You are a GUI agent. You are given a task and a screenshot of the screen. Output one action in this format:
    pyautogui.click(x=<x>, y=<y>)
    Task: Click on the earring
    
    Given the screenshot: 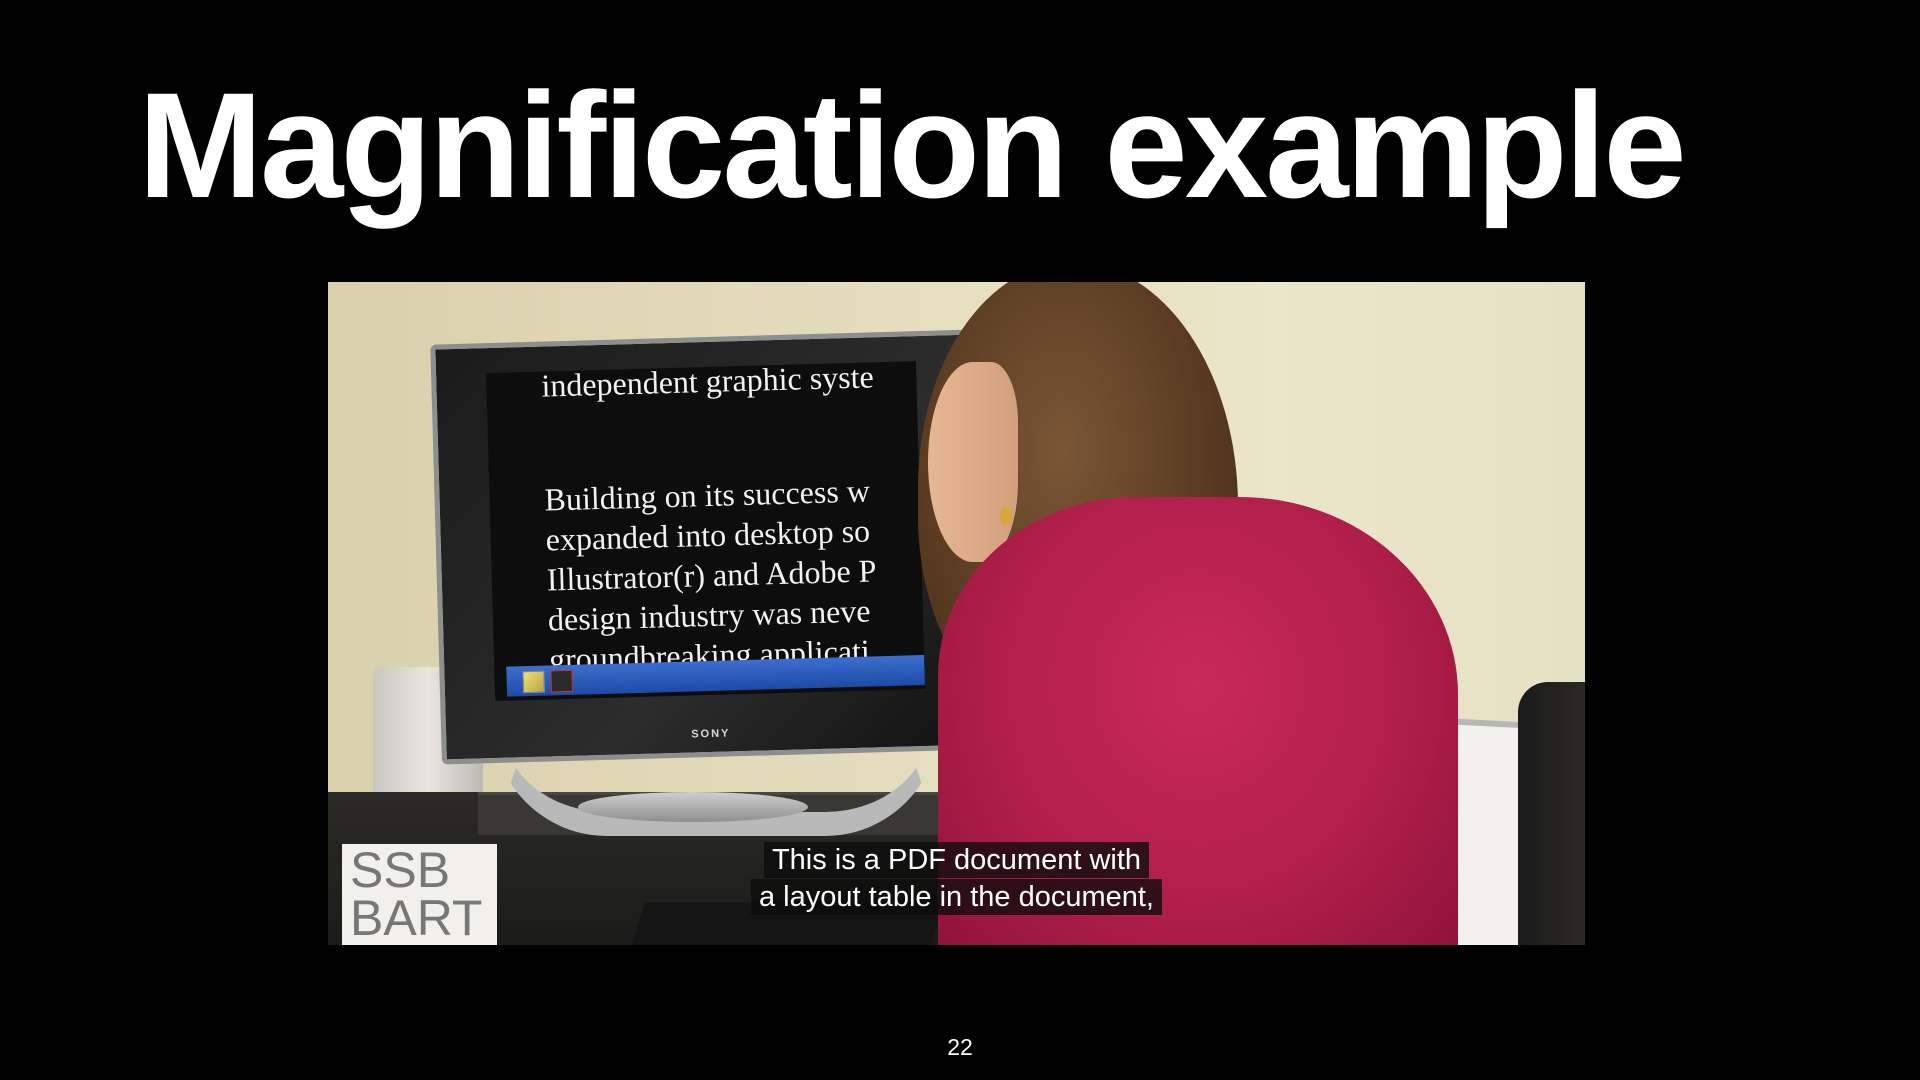 What is the action you would take?
    pyautogui.click(x=1006, y=516)
    